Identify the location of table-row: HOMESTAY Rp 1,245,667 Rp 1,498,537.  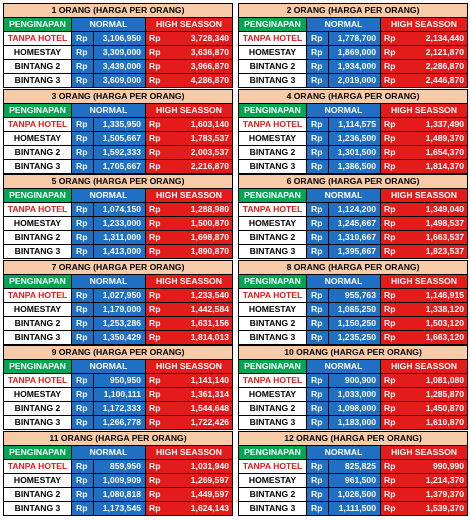
(353, 223).